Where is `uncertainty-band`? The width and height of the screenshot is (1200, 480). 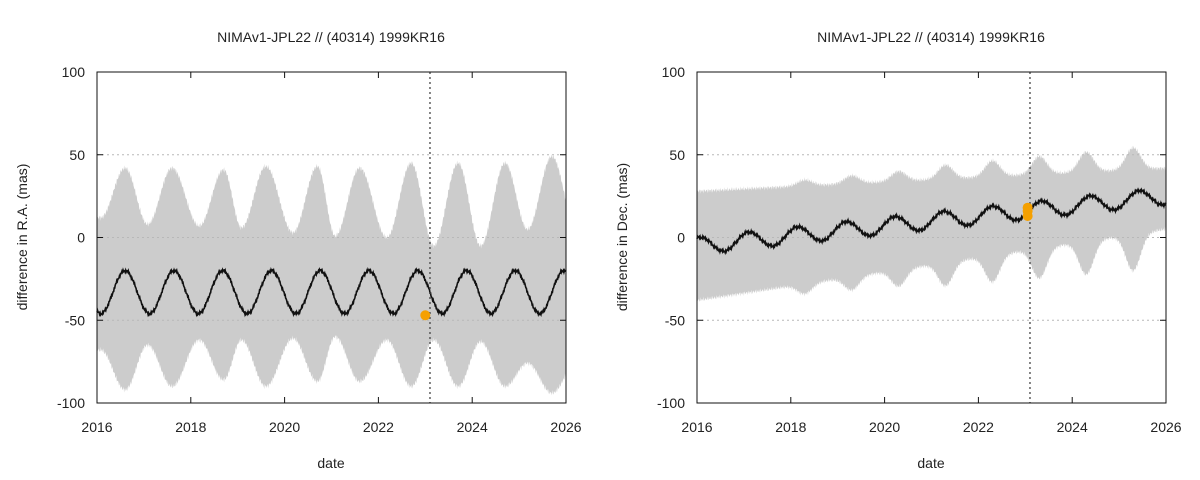
uncertainty-band is located at coordinates (931, 223).